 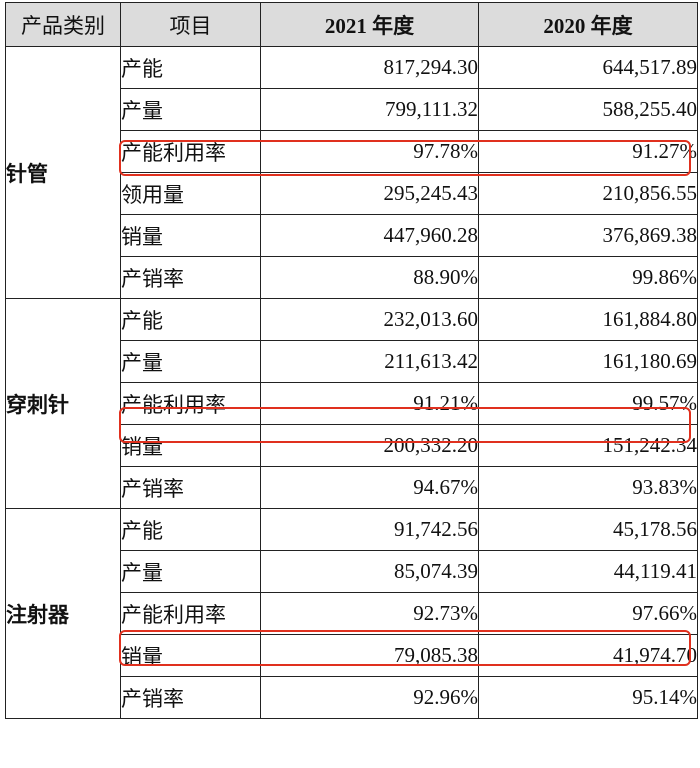 I want to click on value-2020-cell: 161,884.80, so click(x=588, y=319).